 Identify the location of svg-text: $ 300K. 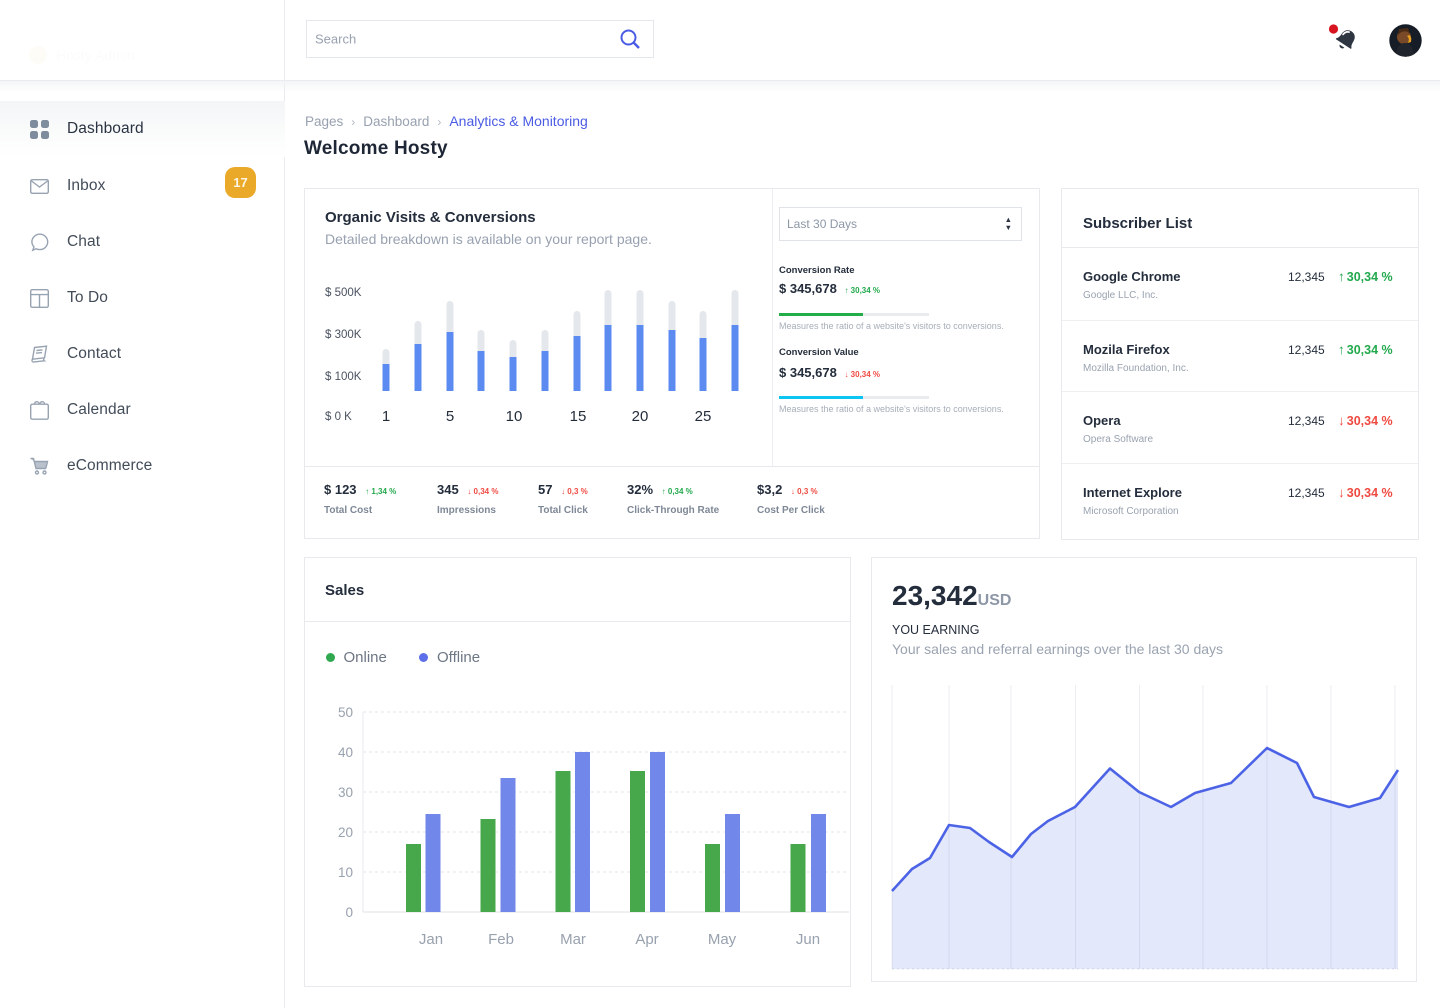
(343, 335).